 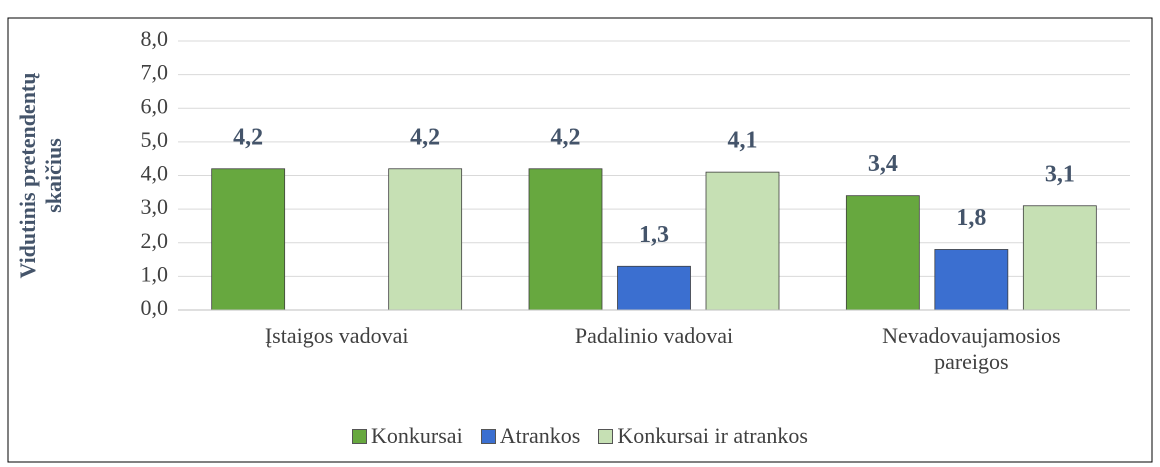 I want to click on y-tick-label: 7,0, so click(x=155, y=72).